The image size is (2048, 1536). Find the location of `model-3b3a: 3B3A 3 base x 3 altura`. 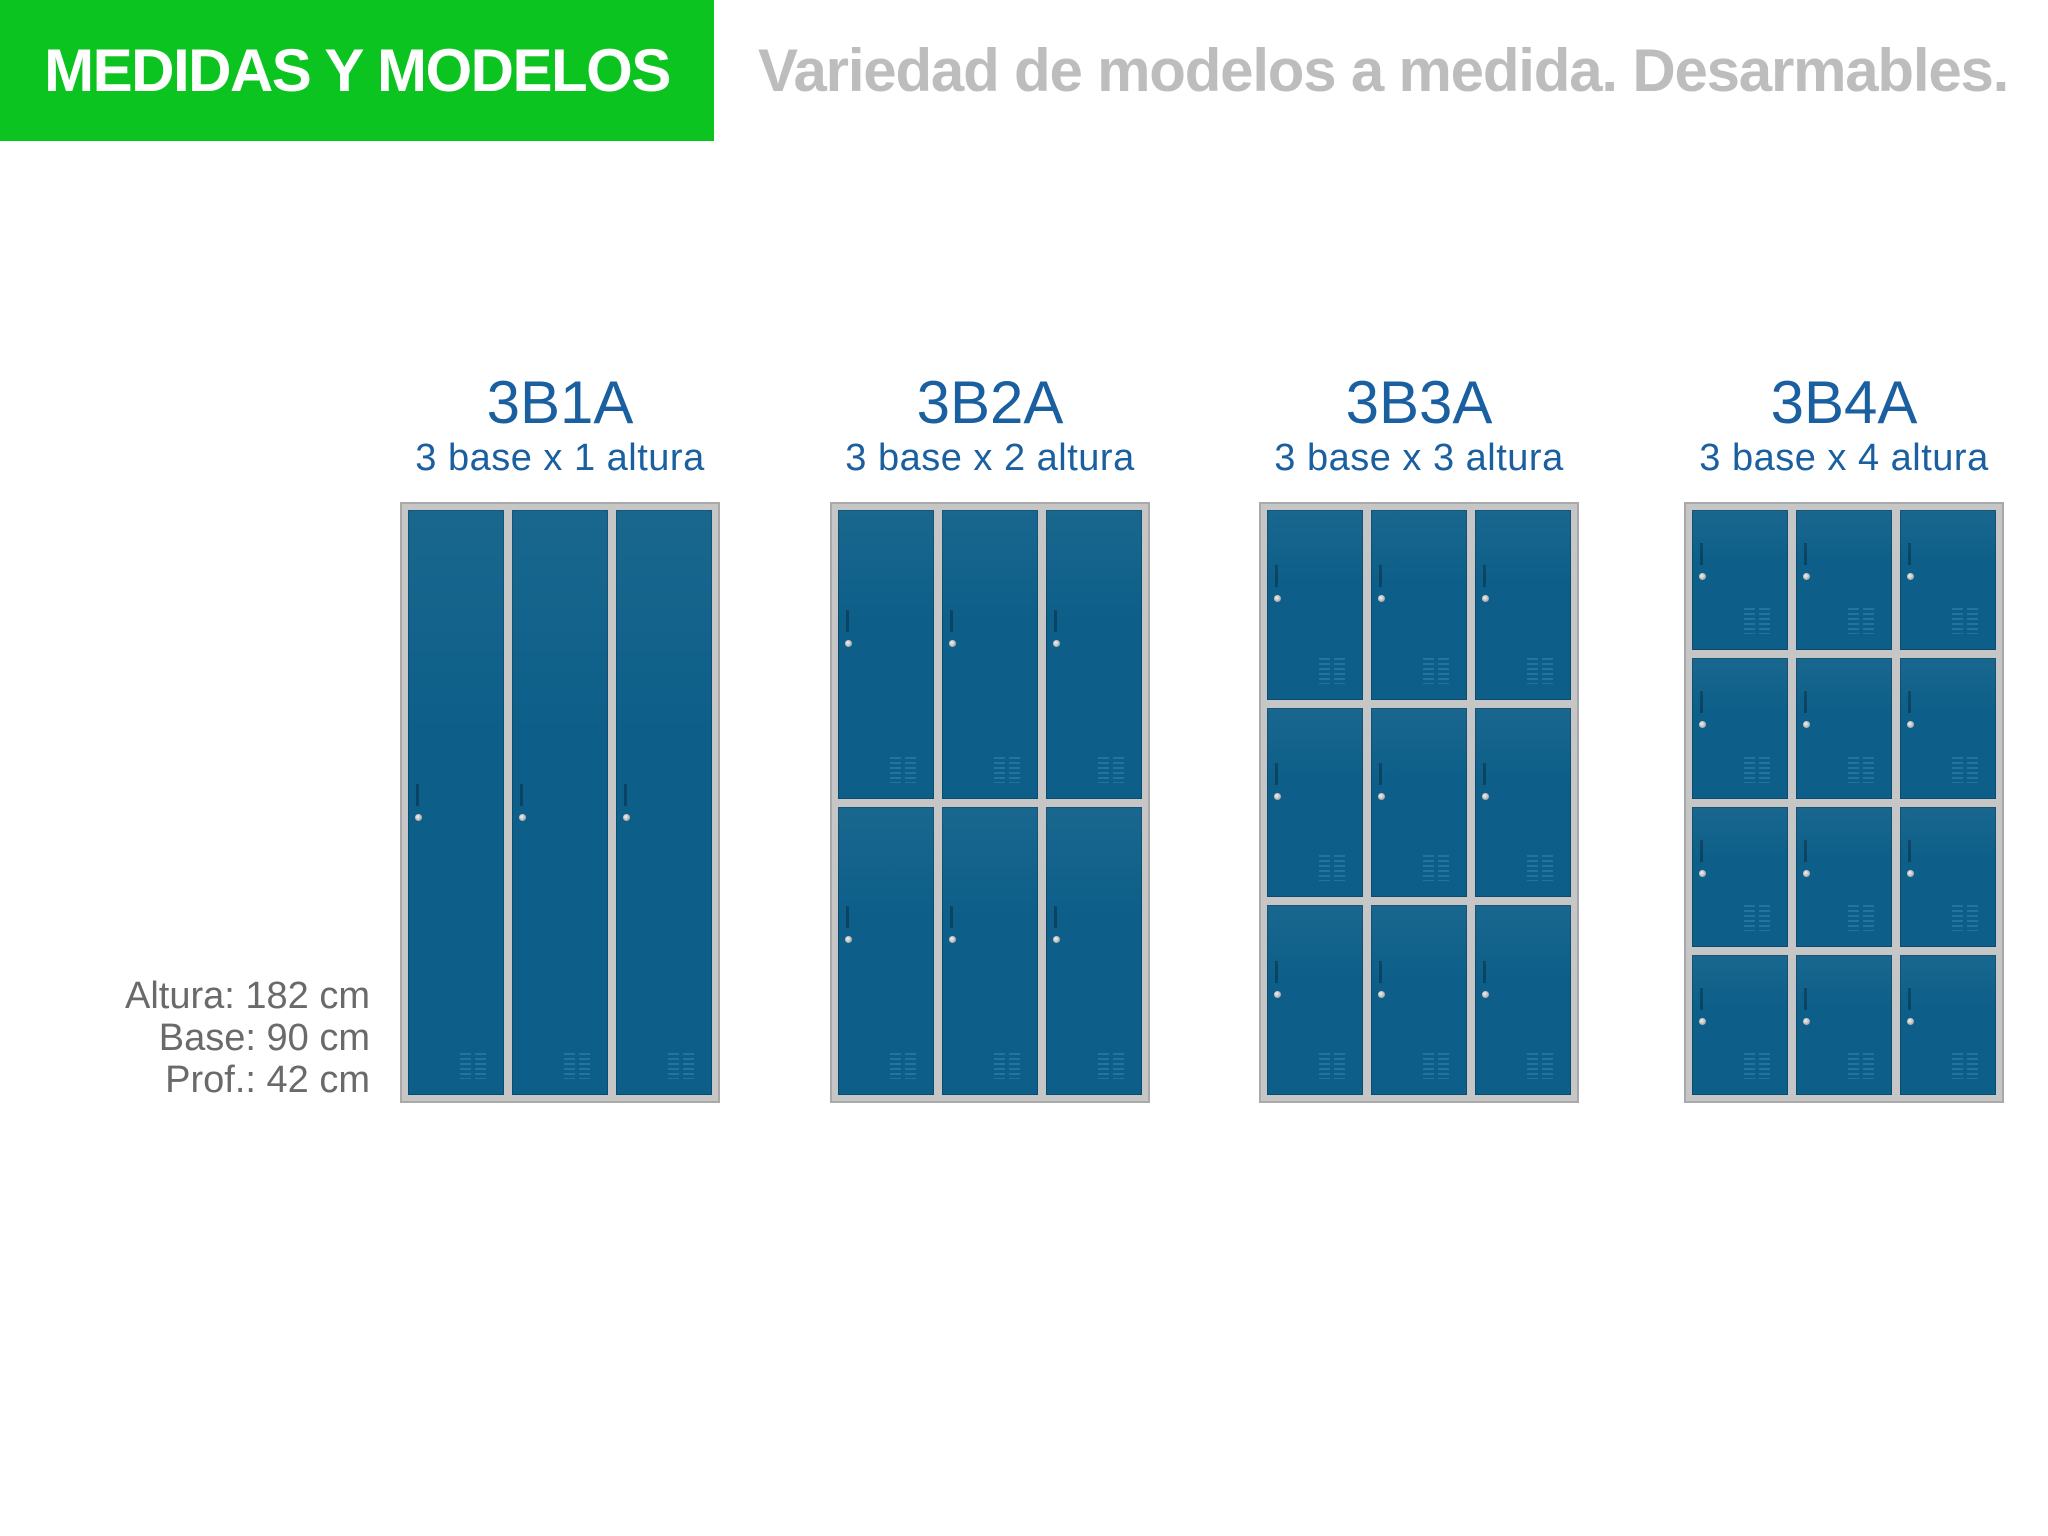

model-3b3a: 3B3A 3 base x 3 altura is located at coordinates (1419, 736).